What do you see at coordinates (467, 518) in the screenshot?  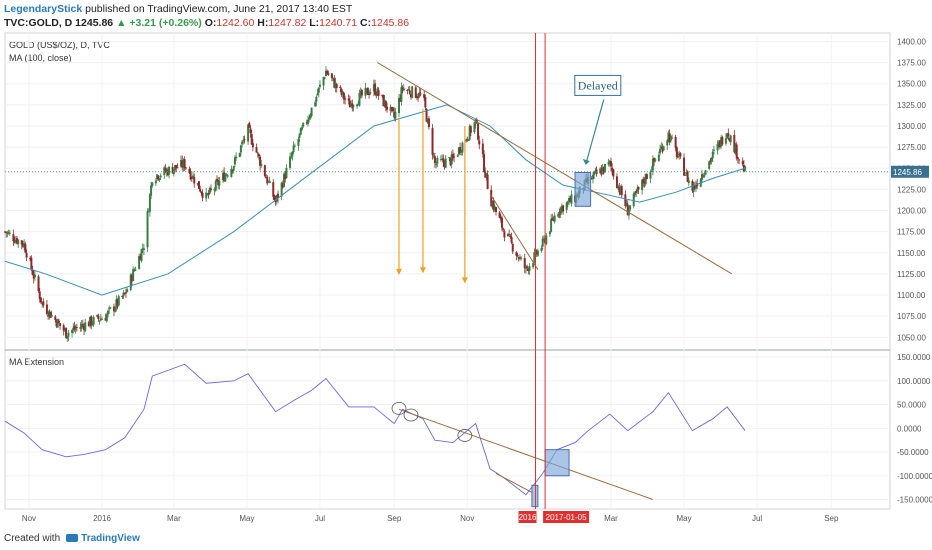 I see `time-axis-tick-label: Nov` at bounding box center [467, 518].